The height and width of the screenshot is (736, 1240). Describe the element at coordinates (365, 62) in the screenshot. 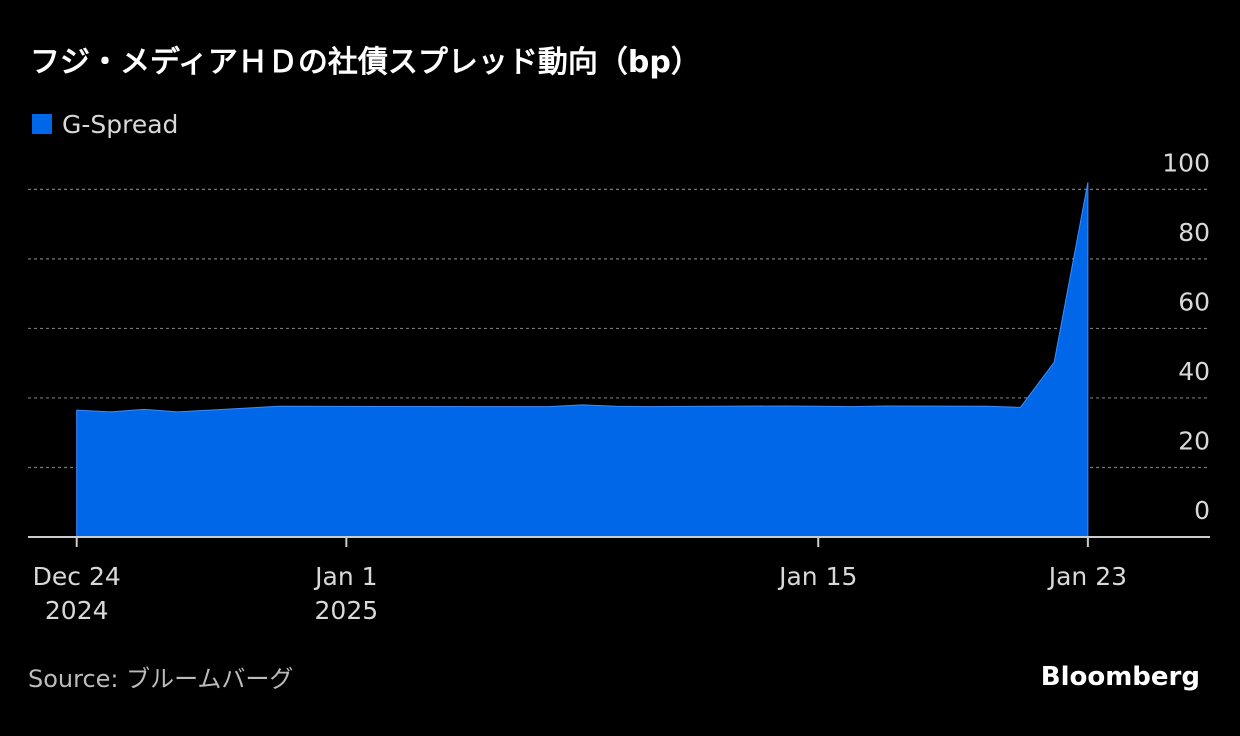

I see `chart-title: フジ・メディアＨＤの社債スプレッド動向（bp）` at that location.